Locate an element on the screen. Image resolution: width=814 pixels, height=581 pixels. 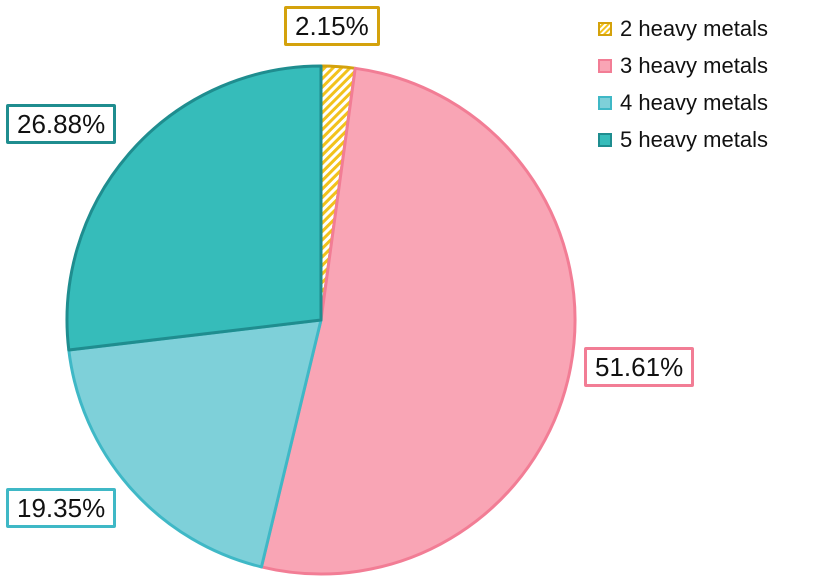
legend-item-5-heavy-metals: 5 heavy metals is located at coordinates (683, 139).